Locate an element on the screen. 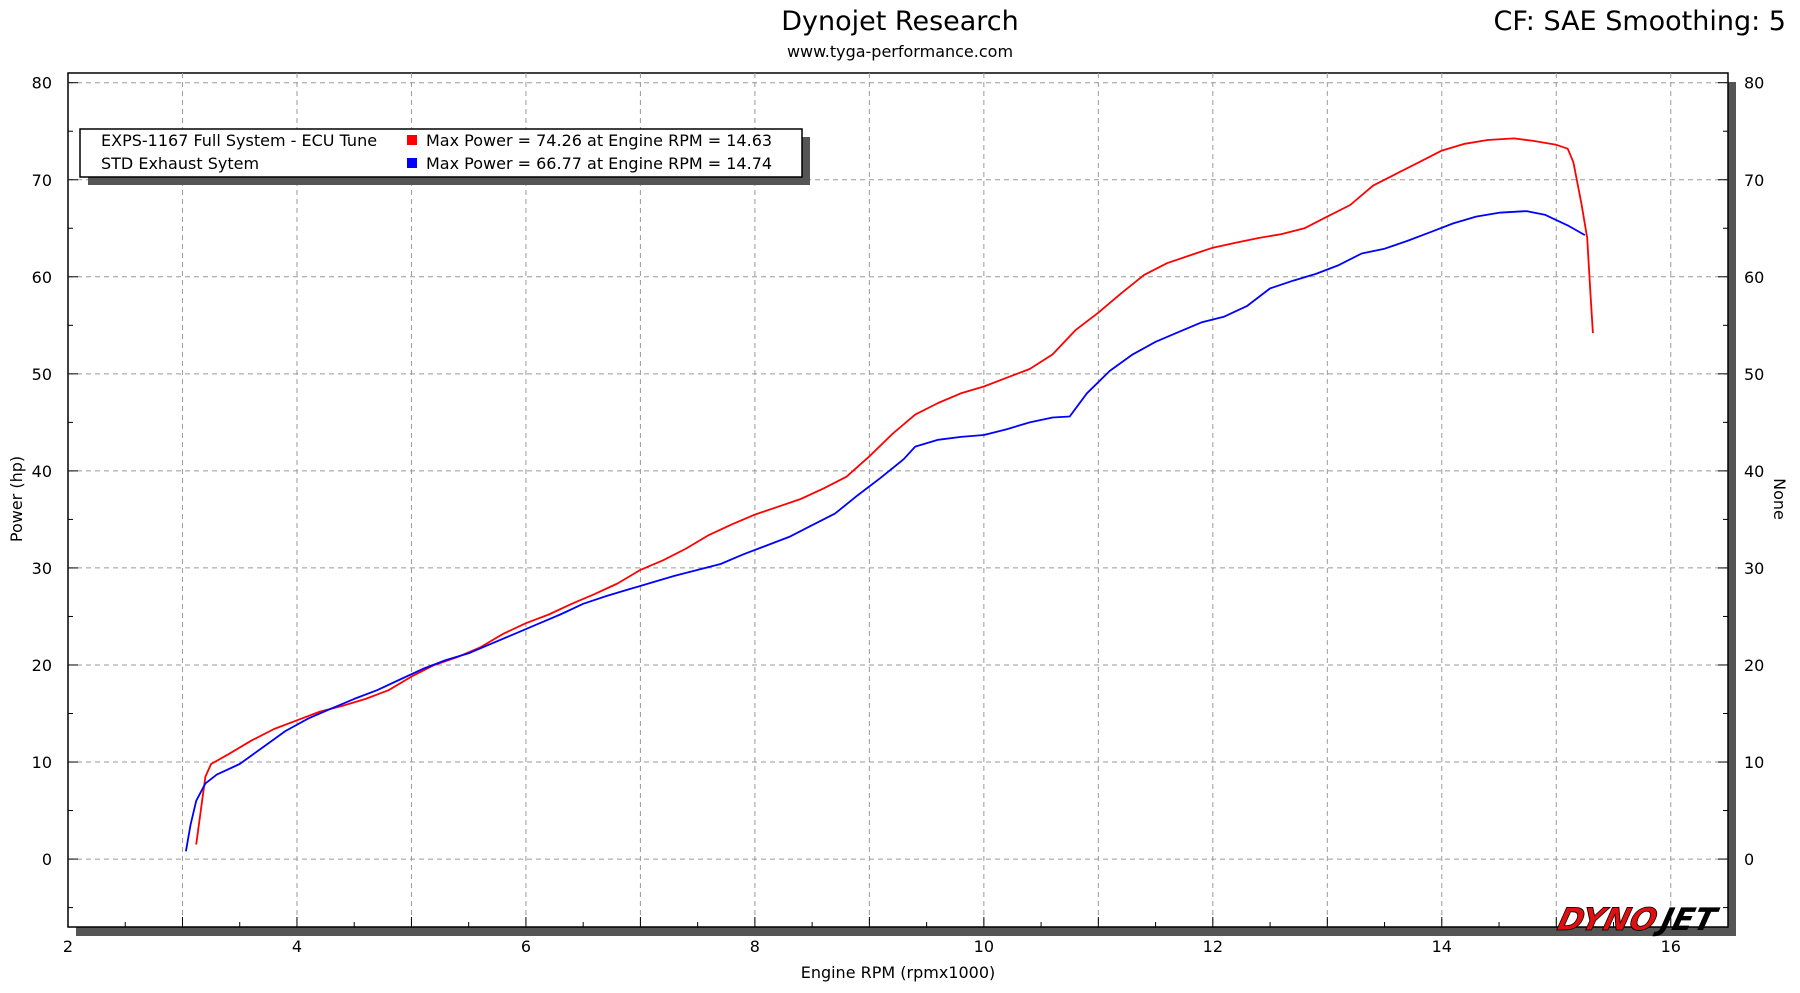 Image resolution: width=1800 pixels, height=993 pixels. y-tick-label: 60 is located at coordinates (42, 277).